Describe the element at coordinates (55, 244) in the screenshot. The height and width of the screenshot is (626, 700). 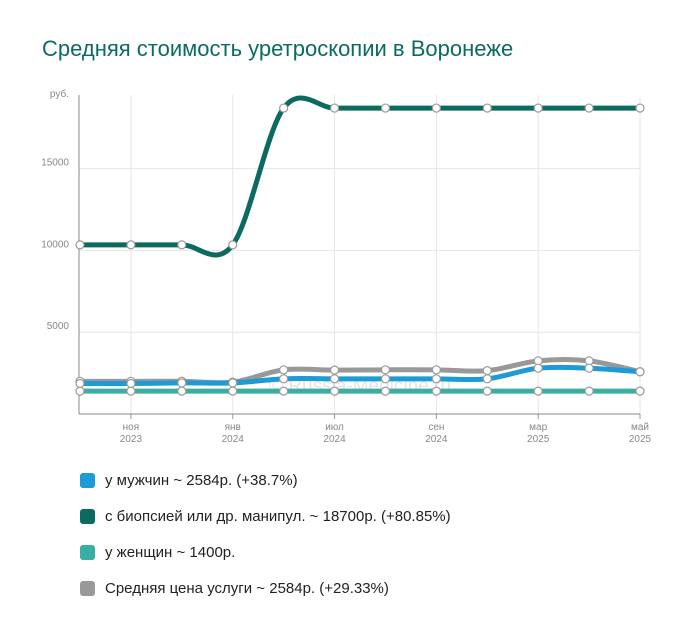
I see `y-tick-label: 10000` at that location.